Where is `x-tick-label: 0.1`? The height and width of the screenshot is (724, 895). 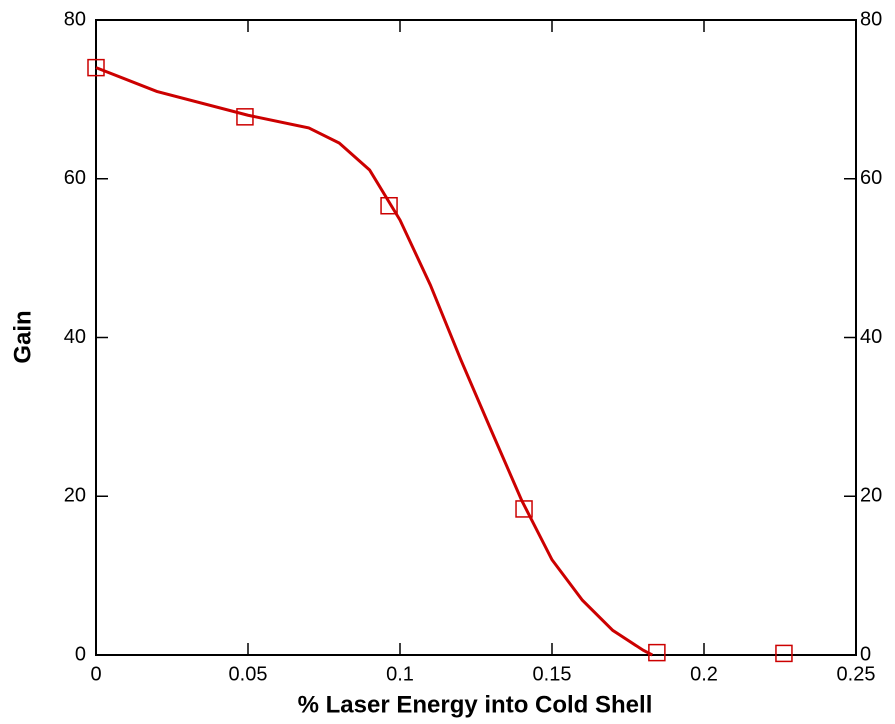
x-tick-label: 0.1 is located at coordinates (400, 674).